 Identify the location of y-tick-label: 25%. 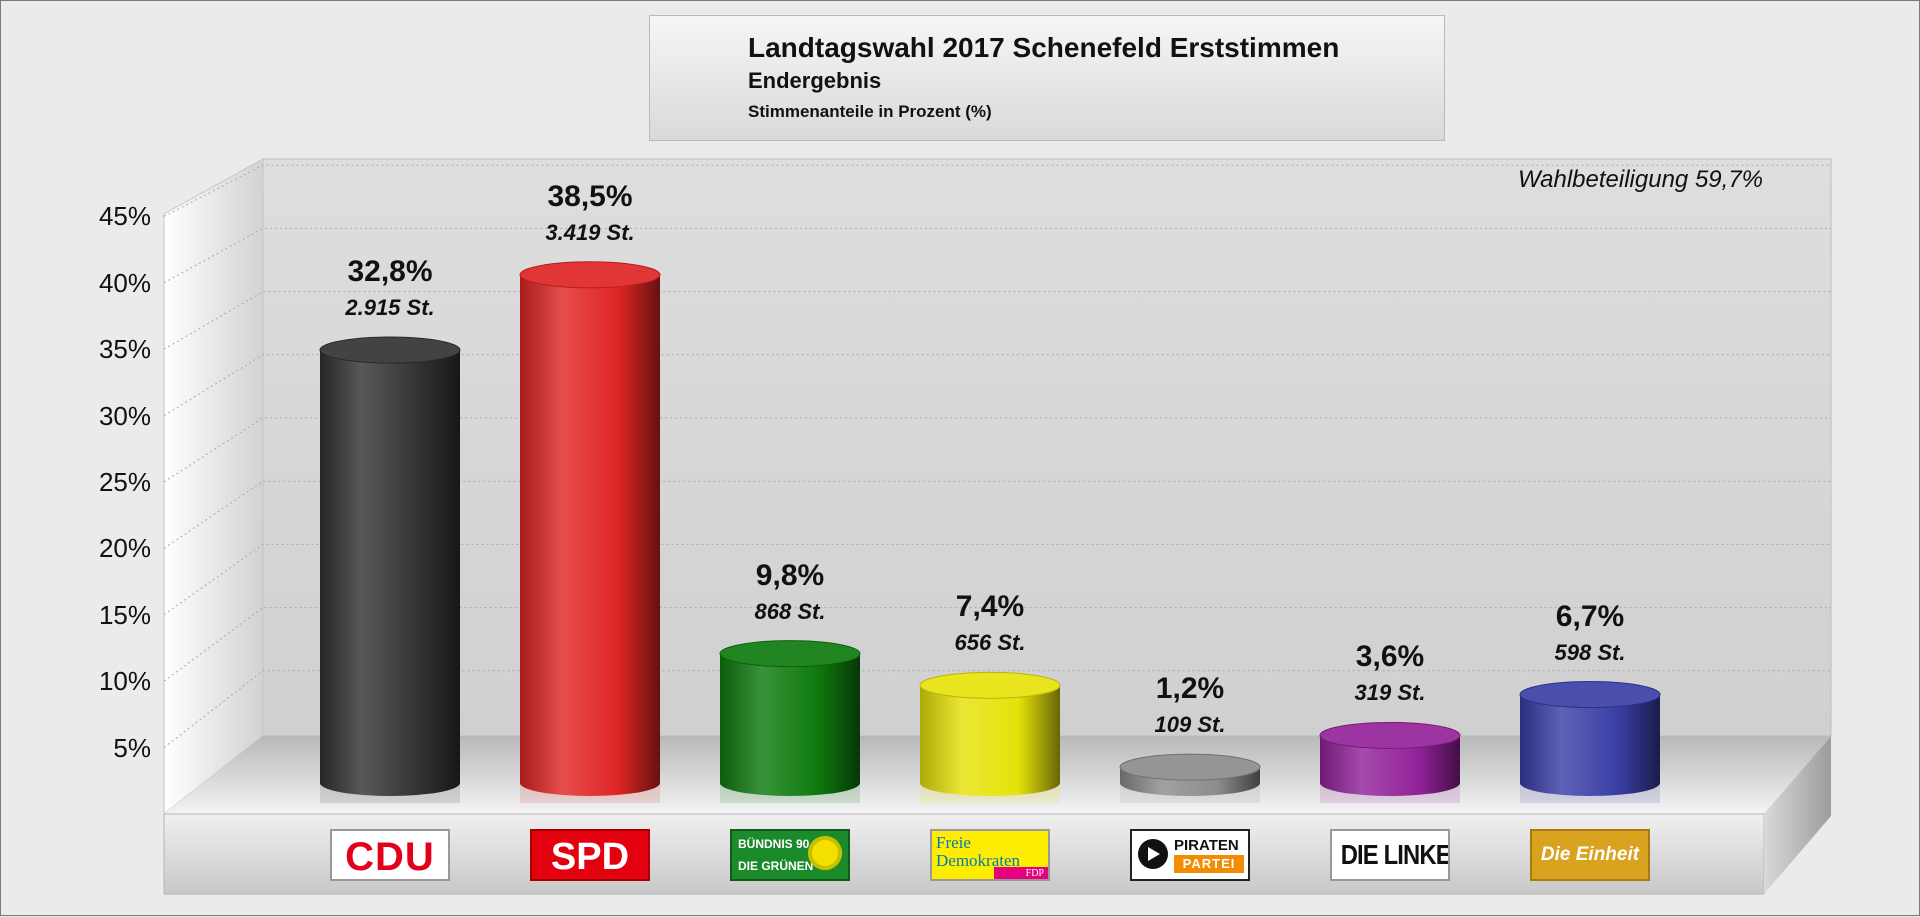
(124, 482).